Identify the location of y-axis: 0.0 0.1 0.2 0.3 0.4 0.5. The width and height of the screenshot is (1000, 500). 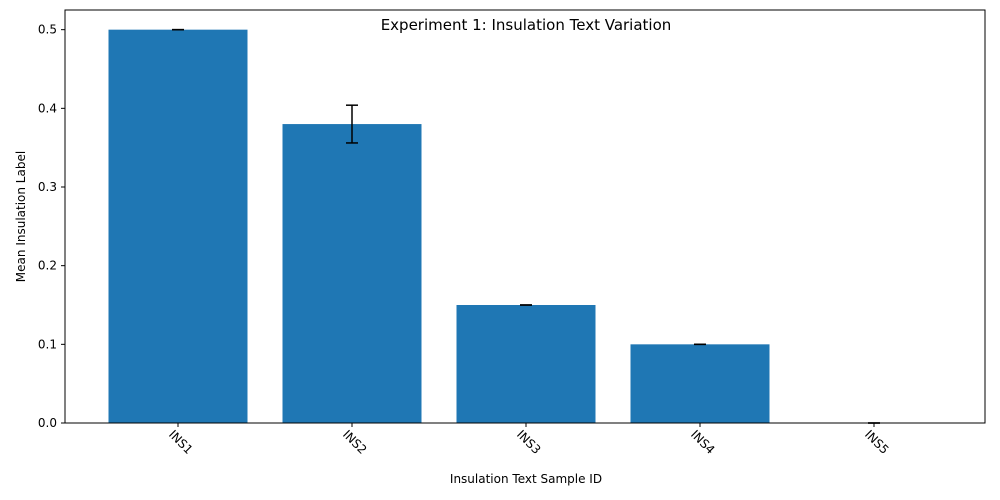
(51, 226).